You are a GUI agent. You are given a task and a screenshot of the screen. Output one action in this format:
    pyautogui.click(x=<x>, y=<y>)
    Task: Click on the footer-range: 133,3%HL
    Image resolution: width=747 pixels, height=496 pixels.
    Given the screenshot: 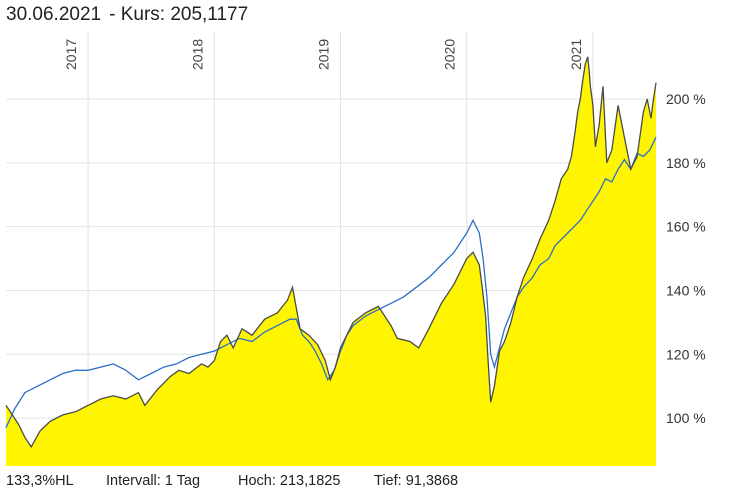 What is the action you would take?
    pyautogui.click(x=40, y=481)
    